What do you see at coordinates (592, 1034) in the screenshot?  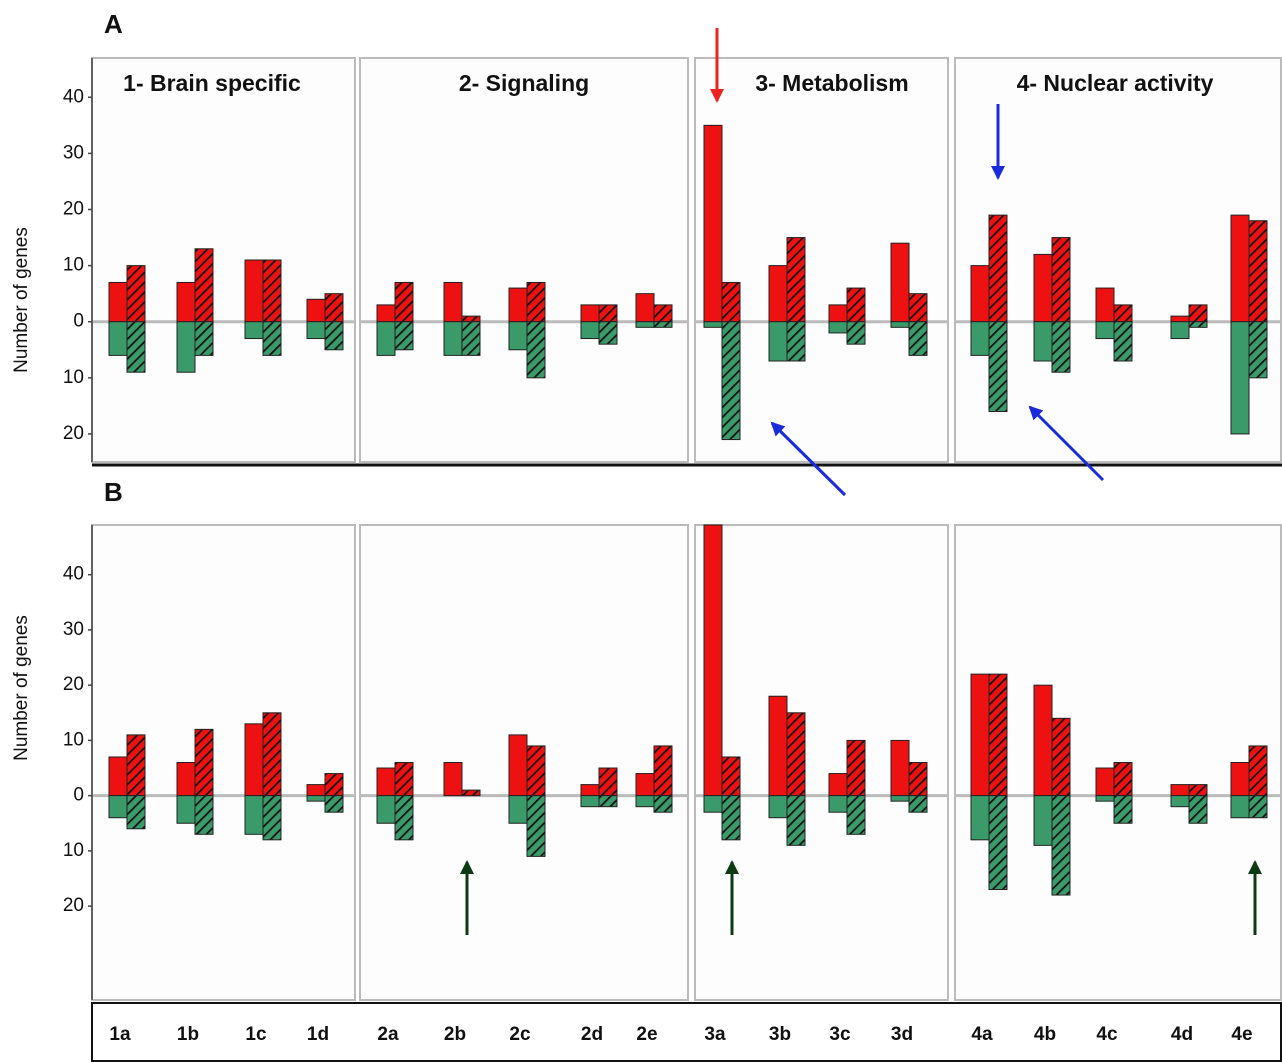 I see `x-tick-label: 2d` at bounding box center [592, 1034].